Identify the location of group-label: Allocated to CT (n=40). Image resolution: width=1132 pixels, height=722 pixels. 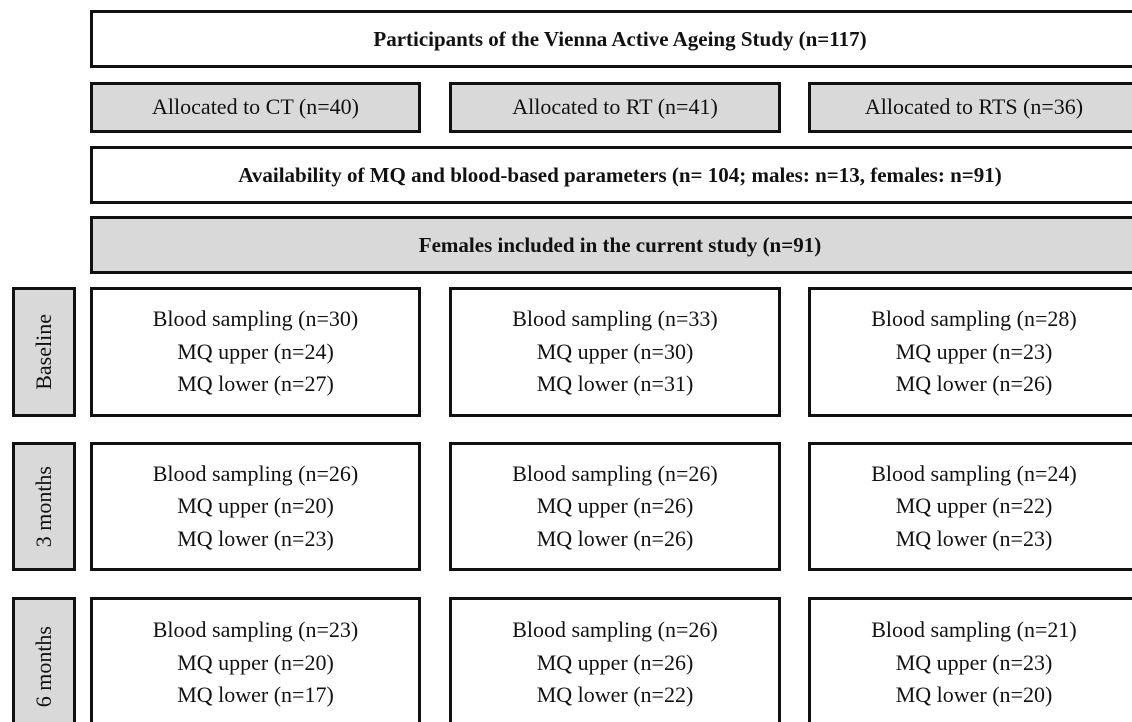
(255, 107).